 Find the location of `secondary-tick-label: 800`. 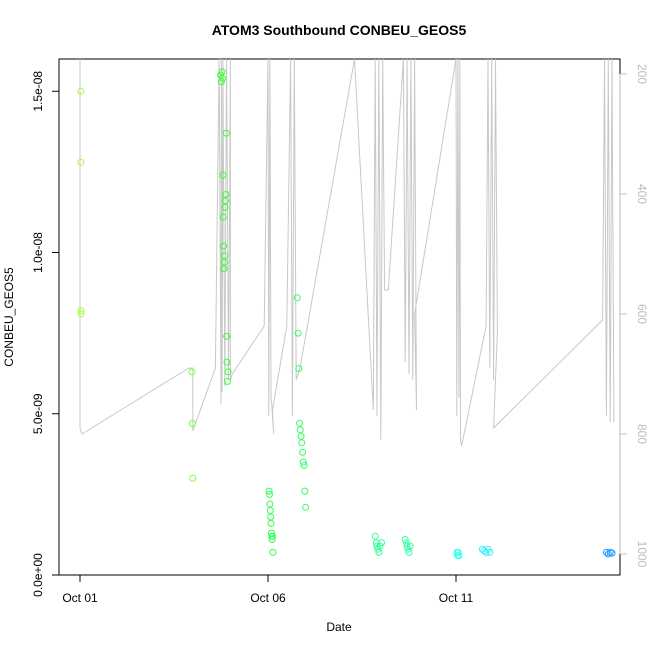

secondary-tick-label: 800 is located at coordinates (642, 434).